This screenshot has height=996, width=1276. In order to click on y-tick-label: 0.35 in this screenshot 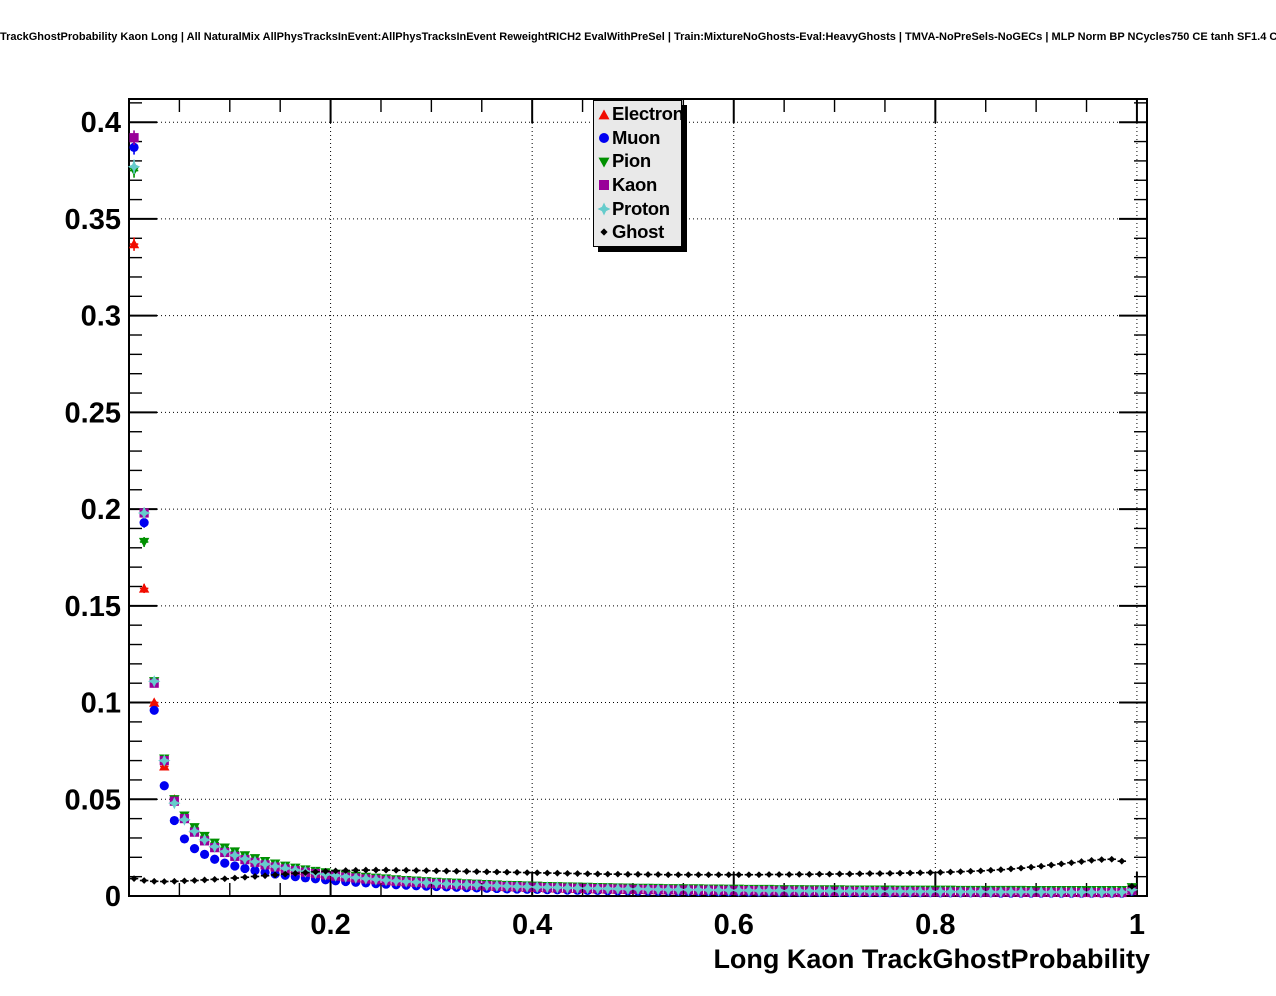, I will do `click(93, 220)`.